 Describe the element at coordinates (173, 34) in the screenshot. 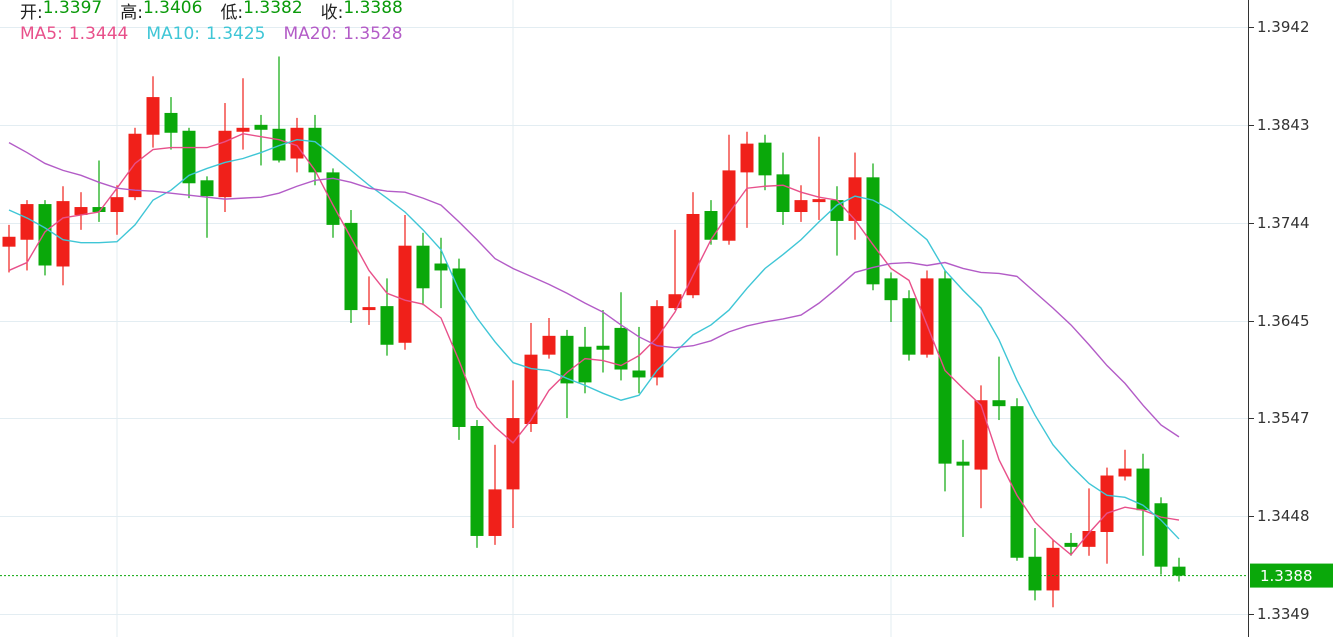

I see `label: MA10:` at that location.